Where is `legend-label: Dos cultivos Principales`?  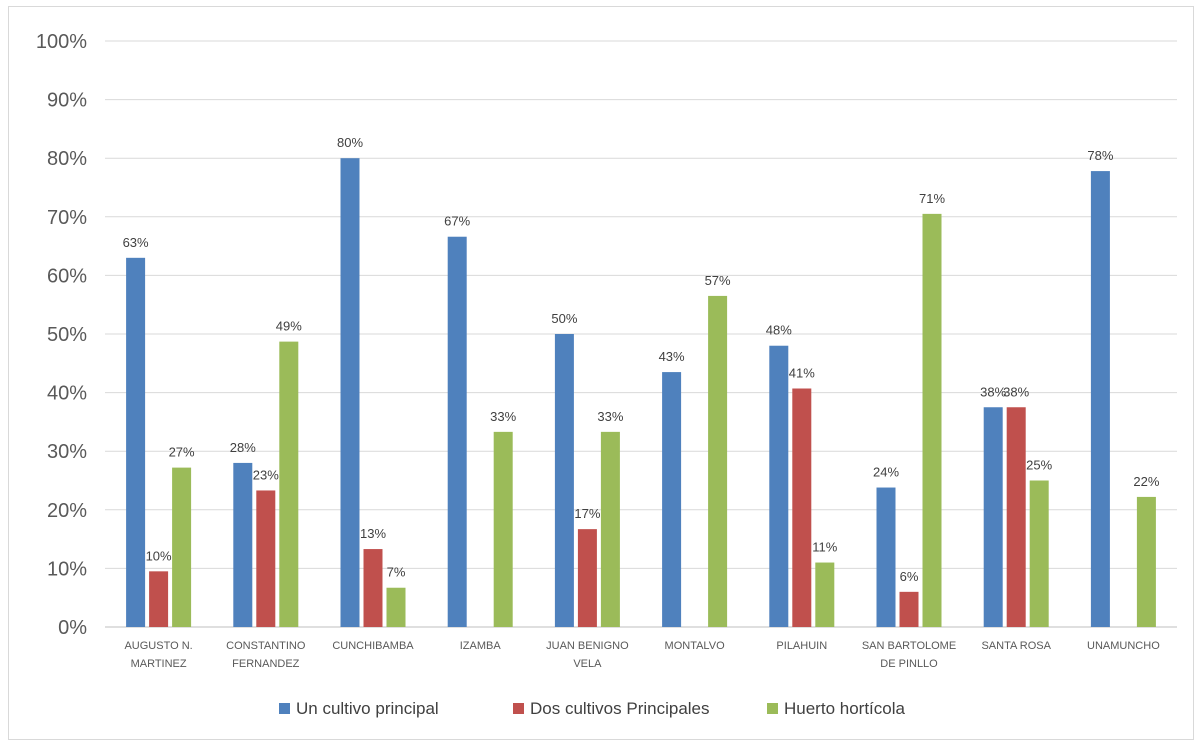 legend-label: Dos cultivos Principales is located at coordinates (620, 708).